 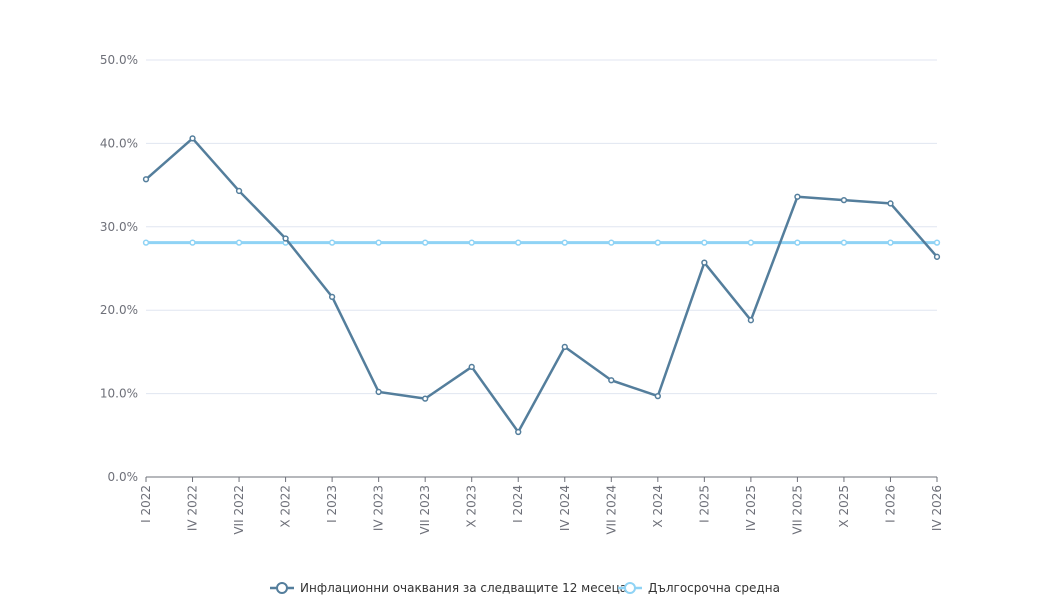 I want to click on y-tick-label: 40.0%, so click(x=119, y=143).